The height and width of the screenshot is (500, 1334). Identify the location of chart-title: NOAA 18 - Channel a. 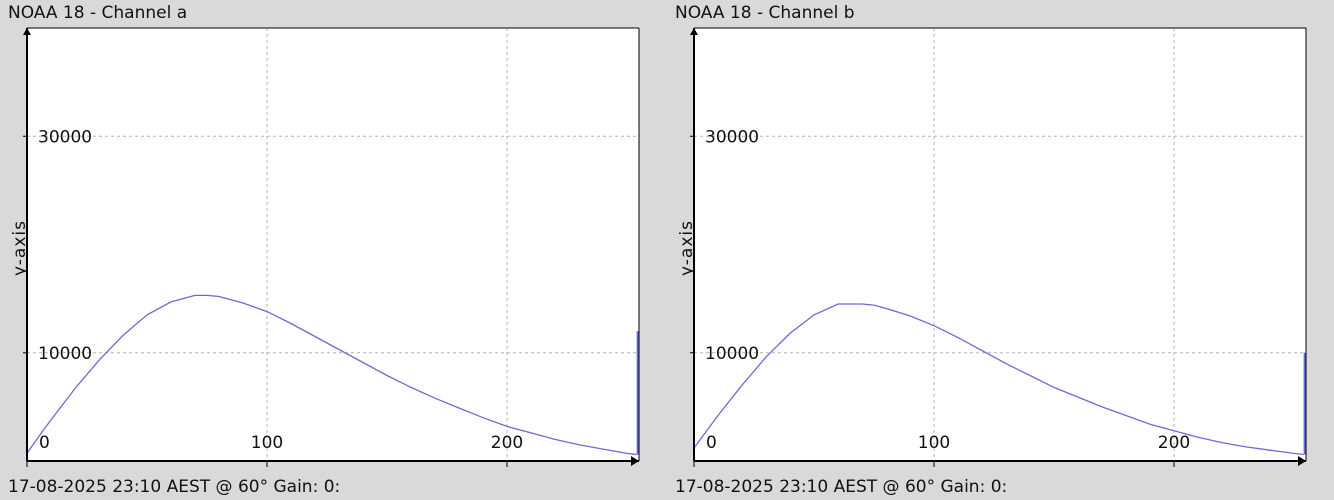
(98, 13).